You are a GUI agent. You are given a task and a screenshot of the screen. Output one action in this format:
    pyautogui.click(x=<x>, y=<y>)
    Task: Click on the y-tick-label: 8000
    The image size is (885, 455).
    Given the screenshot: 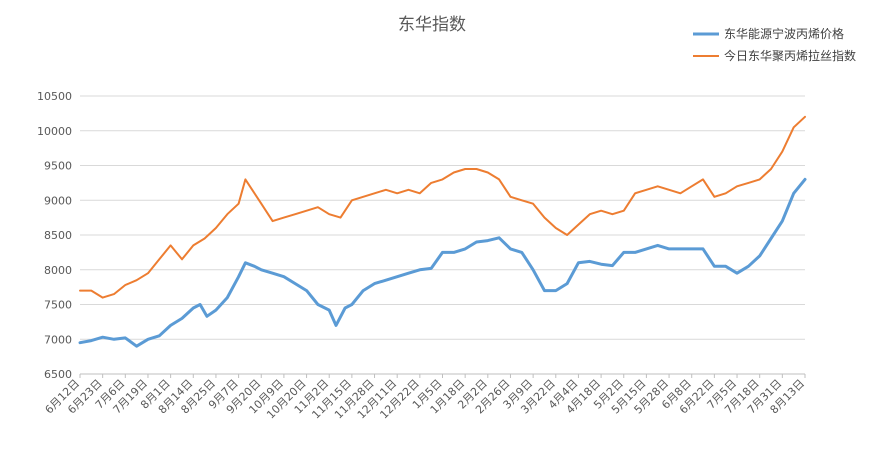 What is the action you would take?
    pyautogui.click(x=58, y=270)
    